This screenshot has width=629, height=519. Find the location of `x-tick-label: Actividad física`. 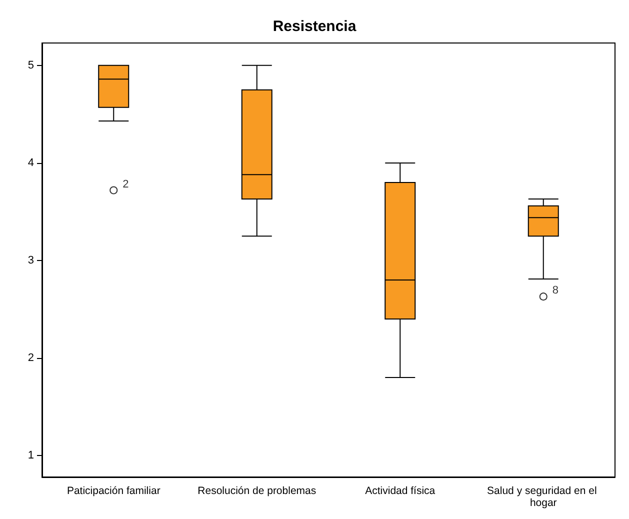

x-tick-label: Actividad física is located at coordinates (400, 491).